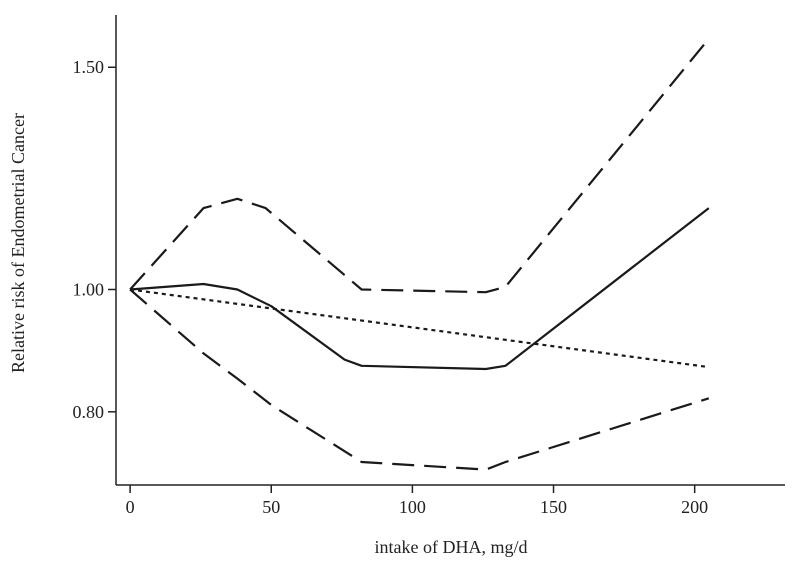 Image resolution: width=802 pixels, height=561 pixels. What do you see at coordinates (89, 289) in the screenshot?
I see `y-tick-label: 1.00` at bounding box center [89, 289].